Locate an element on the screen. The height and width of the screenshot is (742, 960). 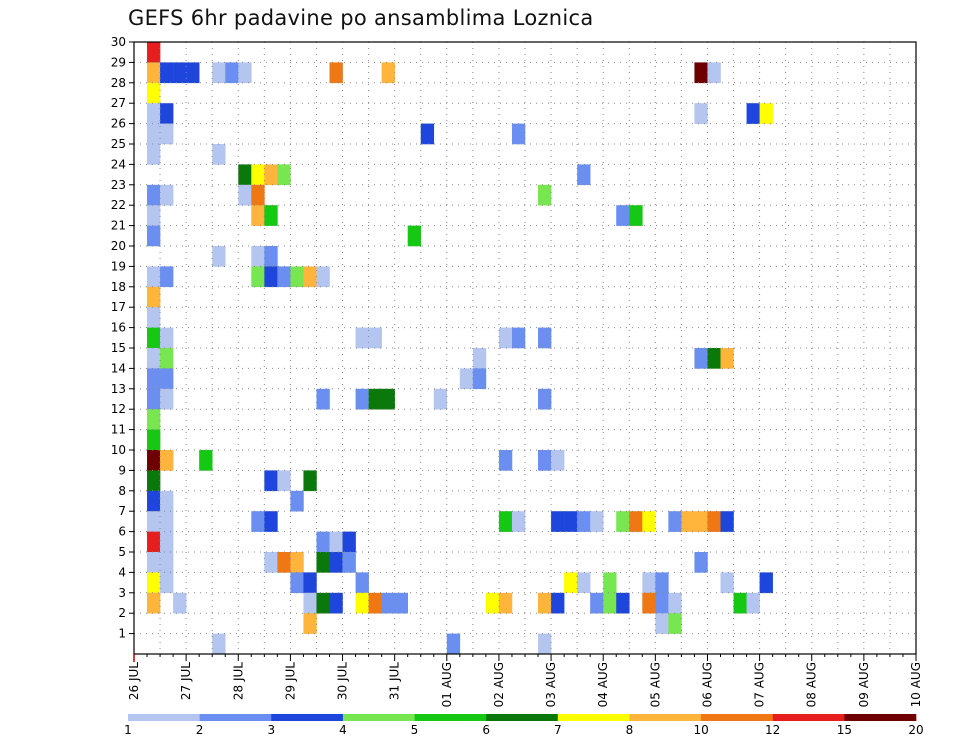
x-tick-label: 31 JUL is located at coordinates (395, 681).